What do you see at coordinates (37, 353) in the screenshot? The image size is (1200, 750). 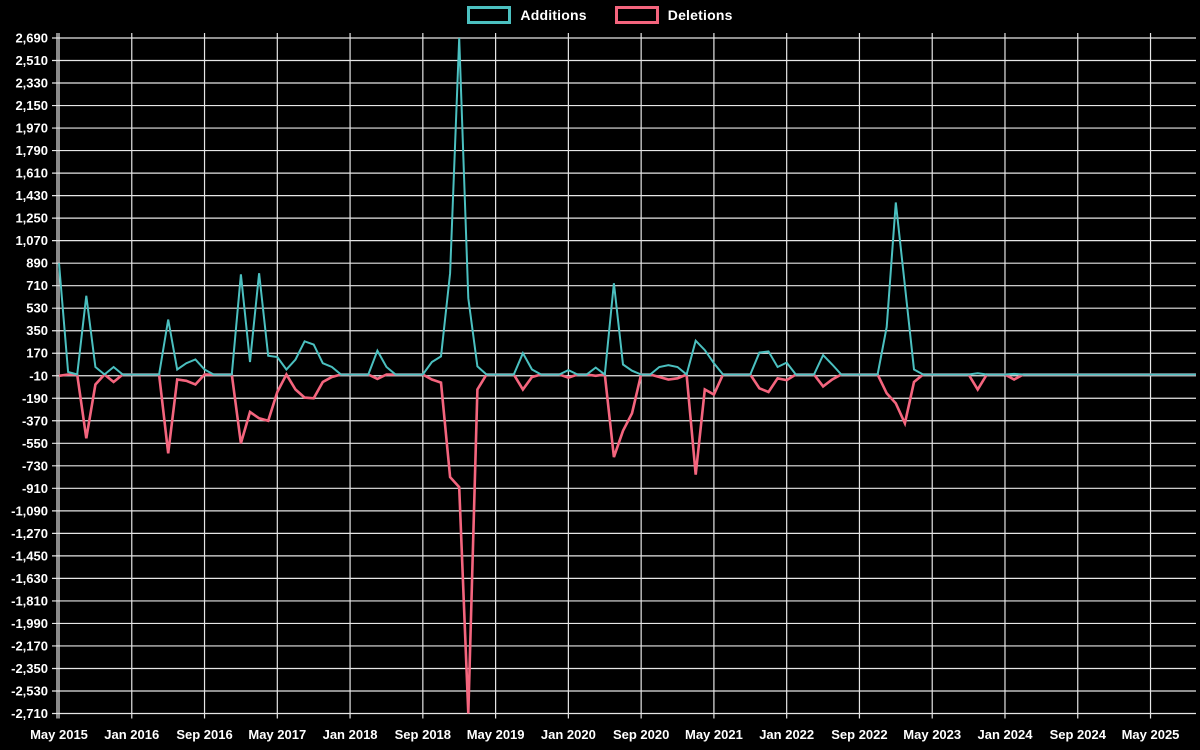 I see `y-tick-label: 170` at bounding box center [37, 353].